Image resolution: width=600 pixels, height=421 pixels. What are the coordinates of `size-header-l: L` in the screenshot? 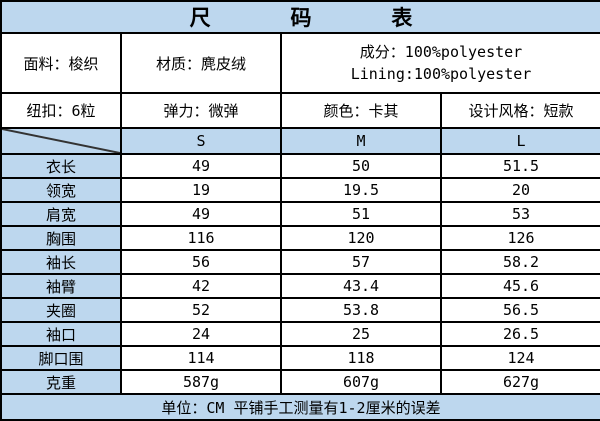 It's located at (519, 141).